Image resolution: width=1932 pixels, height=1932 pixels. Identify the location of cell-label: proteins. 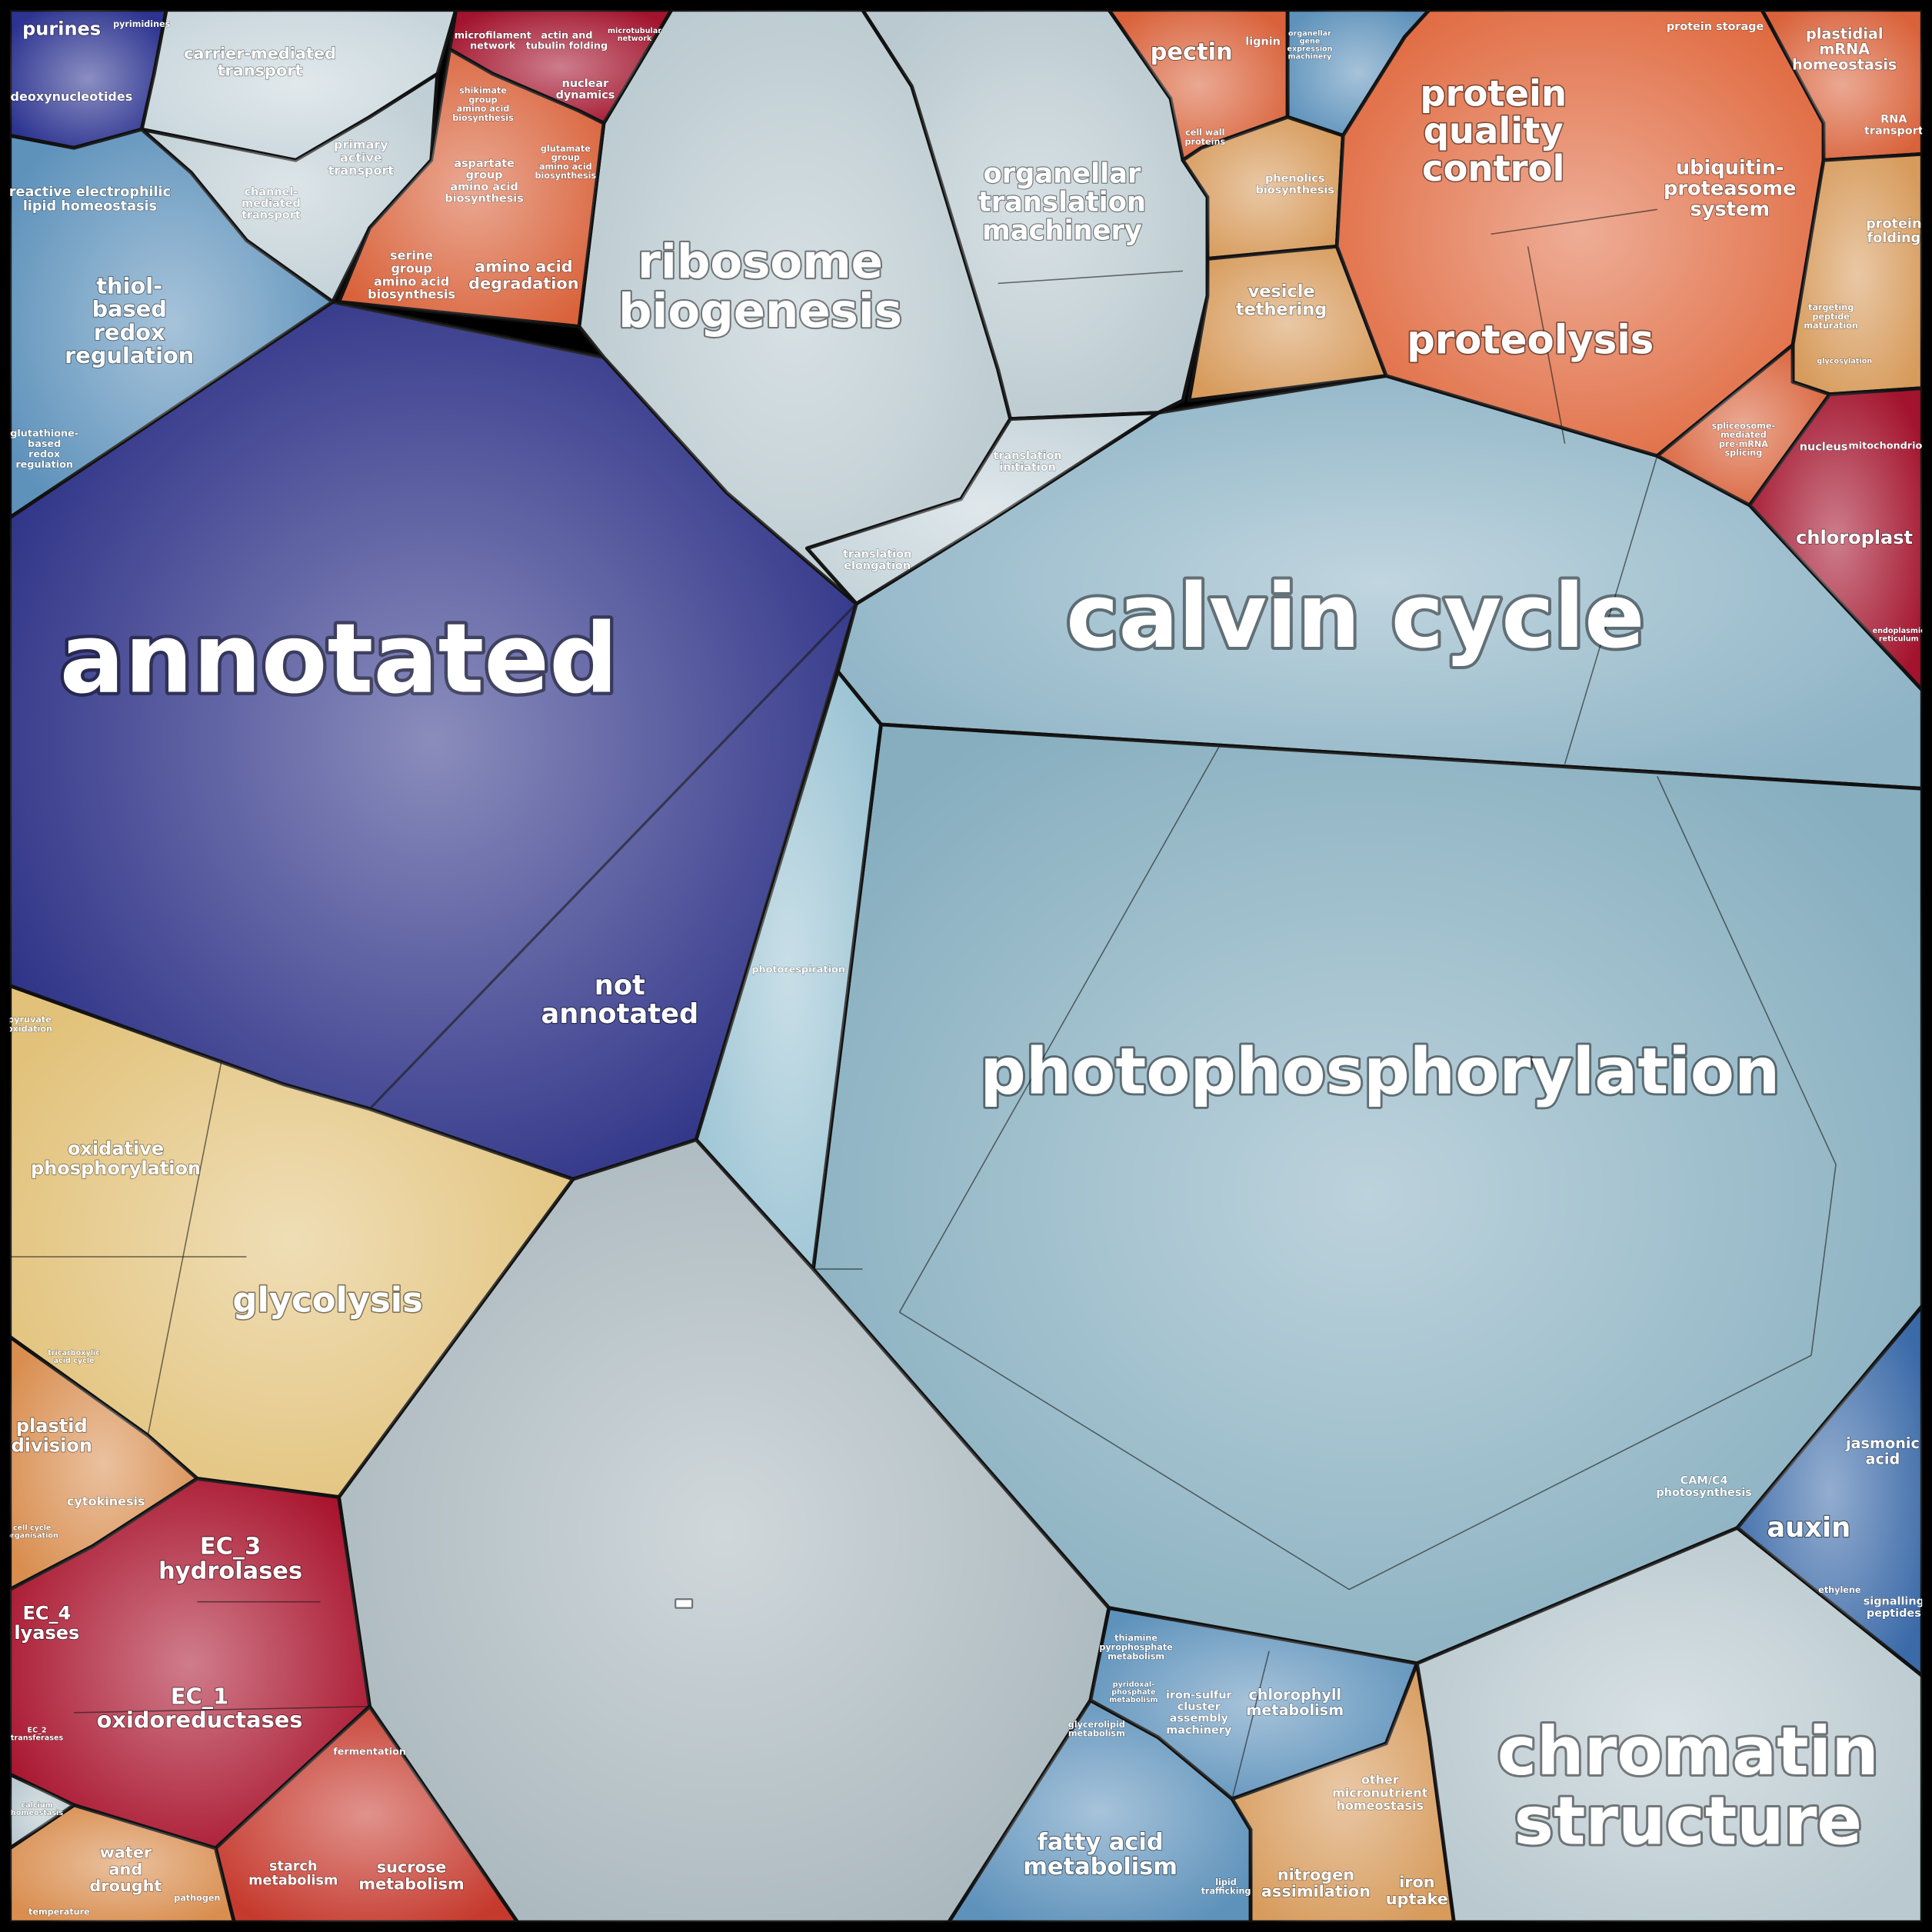
(1204, 142).